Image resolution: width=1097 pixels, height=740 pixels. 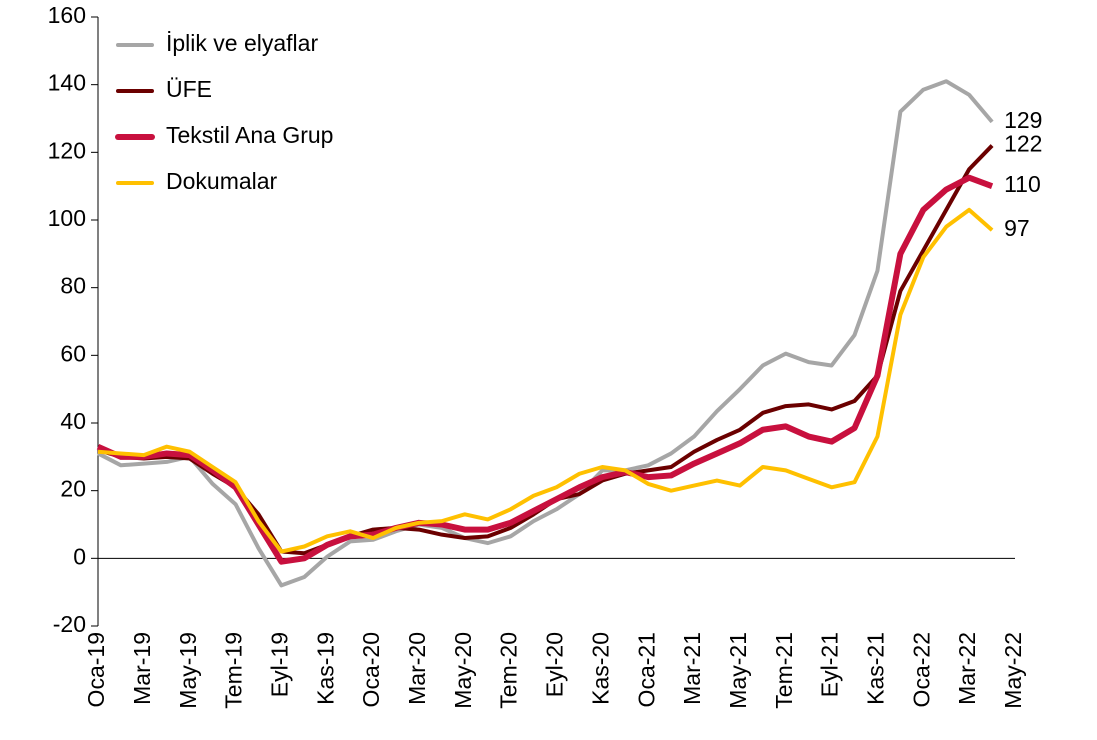 I want to click on y-tick-label: 120, so click(x=67, y=150).